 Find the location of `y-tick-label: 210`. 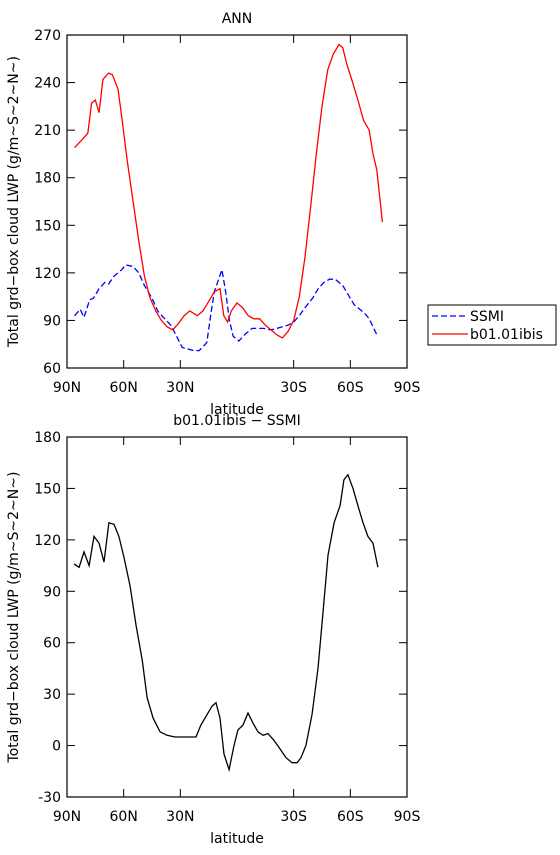

y-tick-label: 210 is located at coordinates (47, 131).